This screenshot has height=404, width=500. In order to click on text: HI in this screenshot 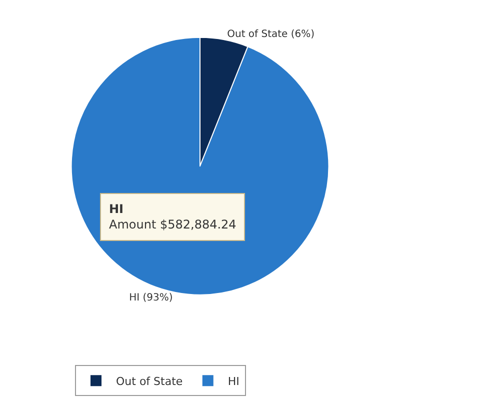, I will do `click(116, 209)`.